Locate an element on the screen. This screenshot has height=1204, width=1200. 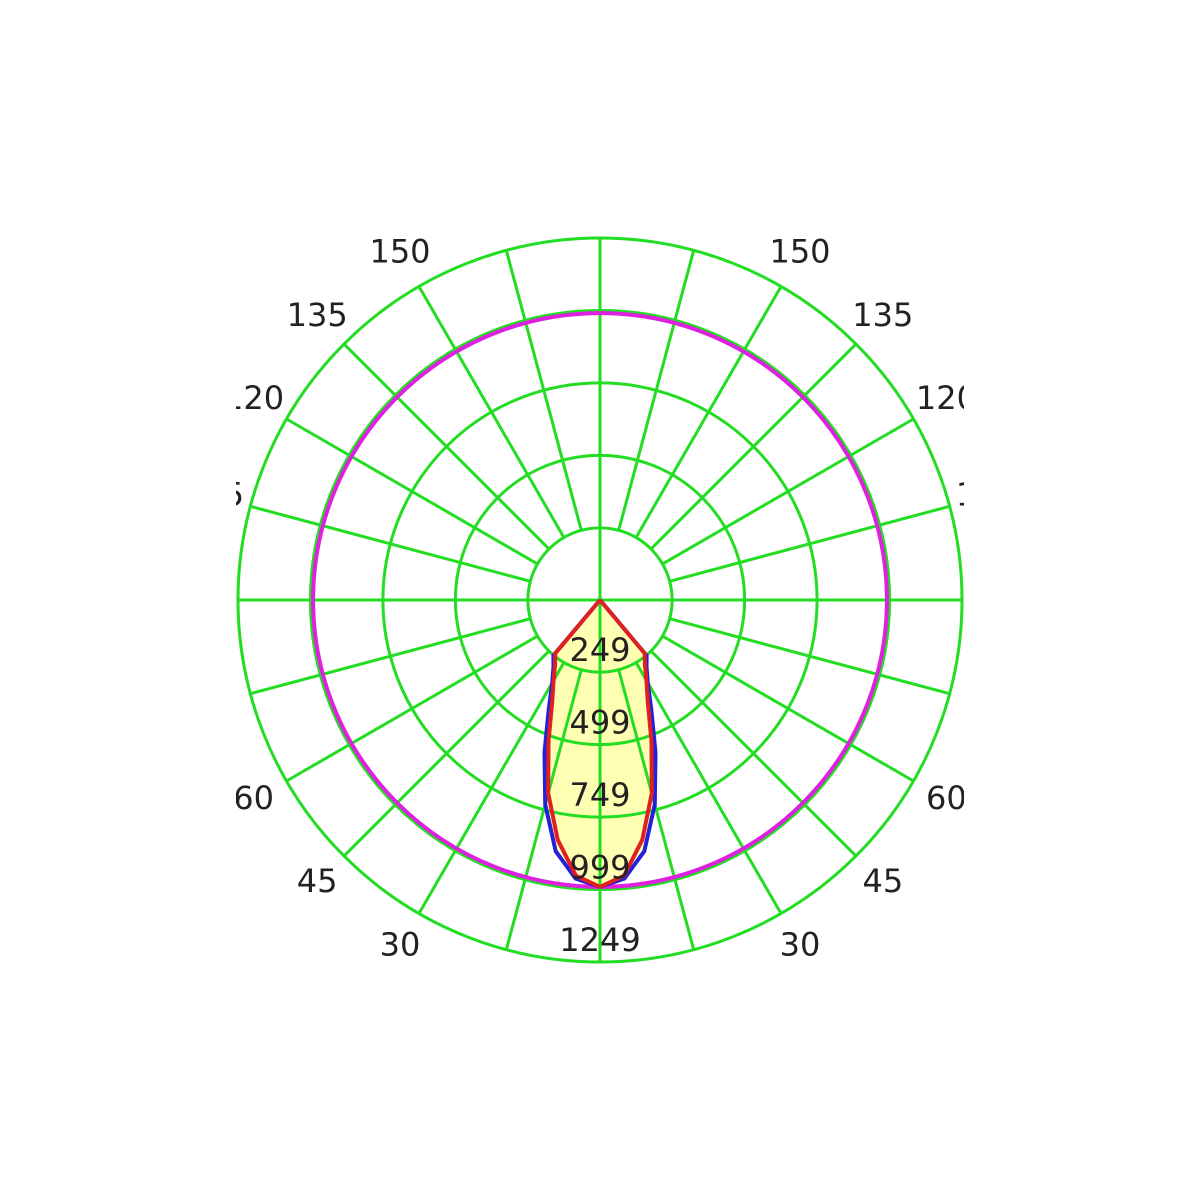
ring-label: 249 is located at coordinates (599, 650).